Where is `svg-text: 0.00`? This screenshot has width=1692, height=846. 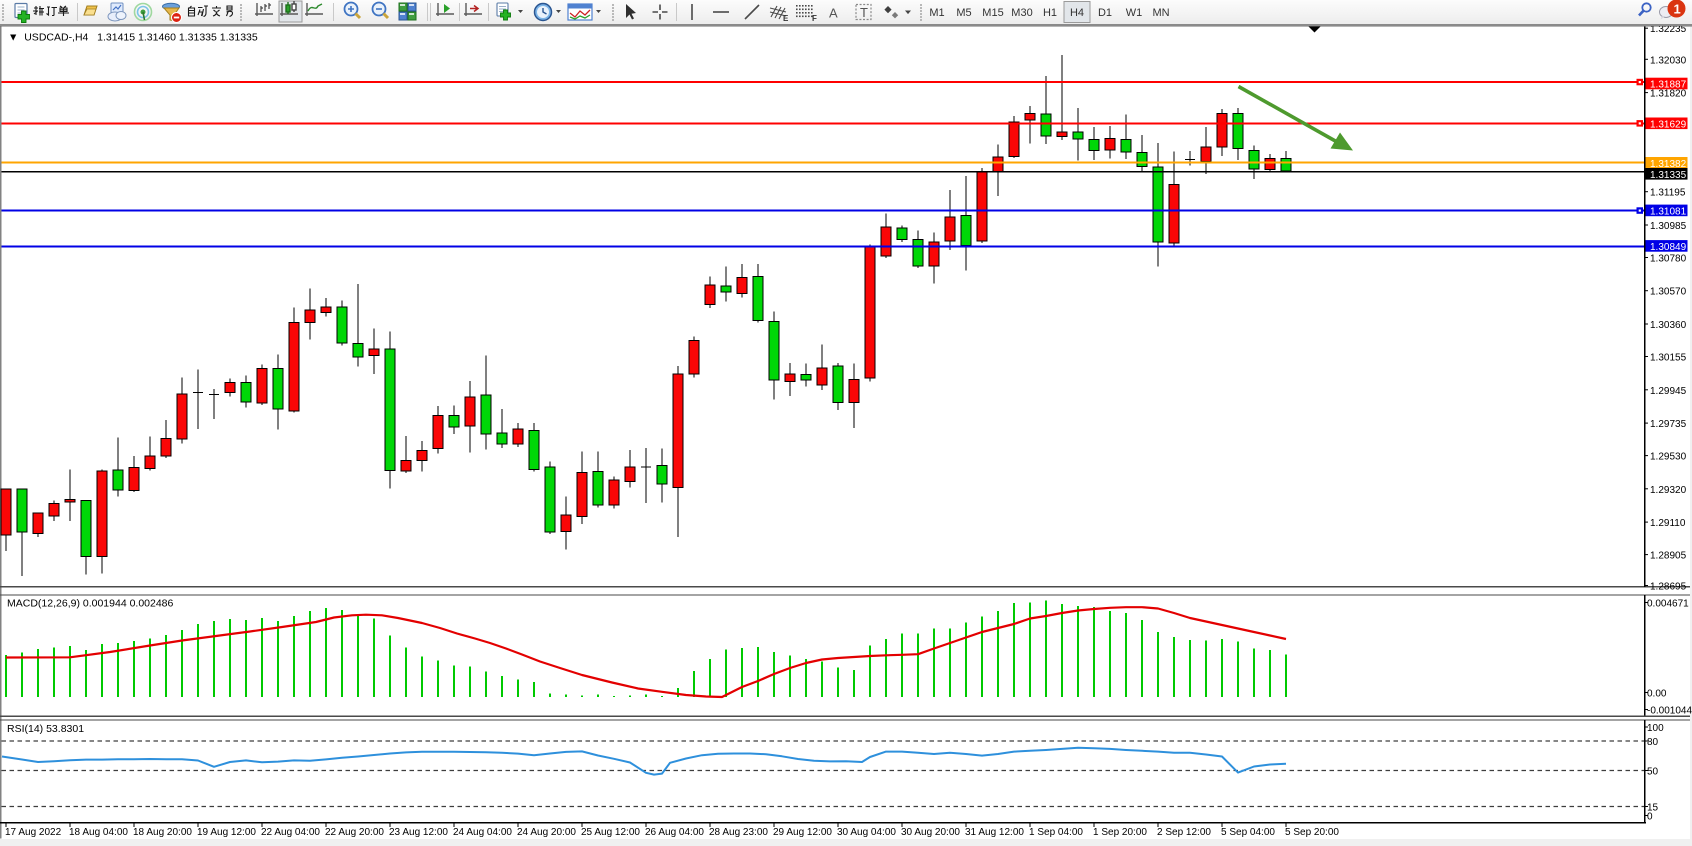
svg-text: 0.00 is located at coordinates (1657, 694).